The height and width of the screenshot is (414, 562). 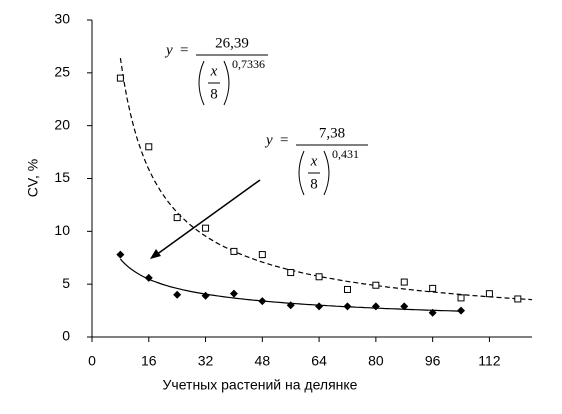 What do you see at coordinates (260, 385) in the screenshot?
I see `x-axis-label: Учетных растений на делянке` at bounding box center [260, 385].